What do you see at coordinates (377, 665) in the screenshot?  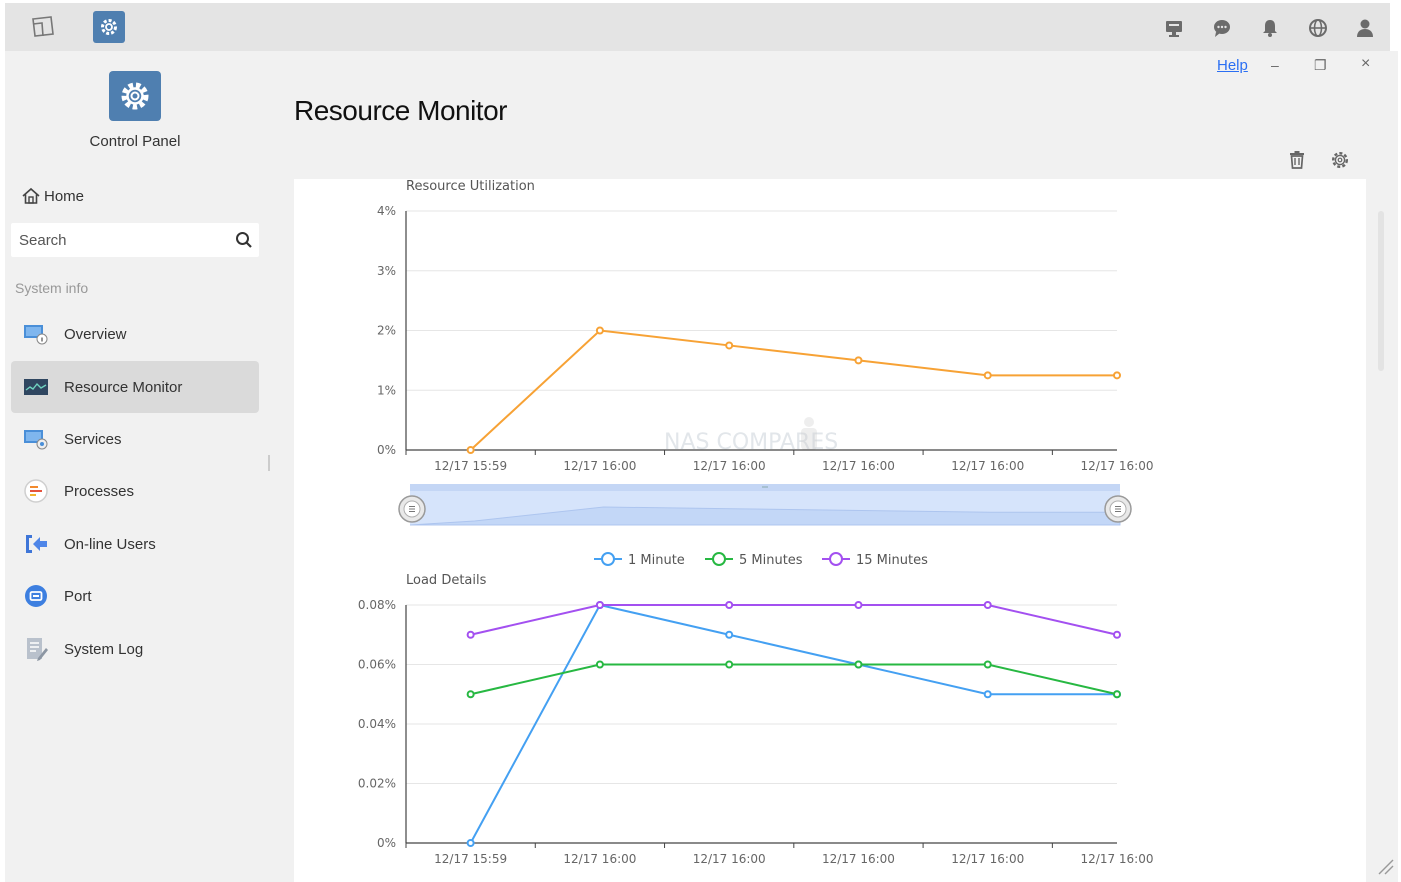 I see `y-tick-label: 0.06%` at bounding box center [377, 665].